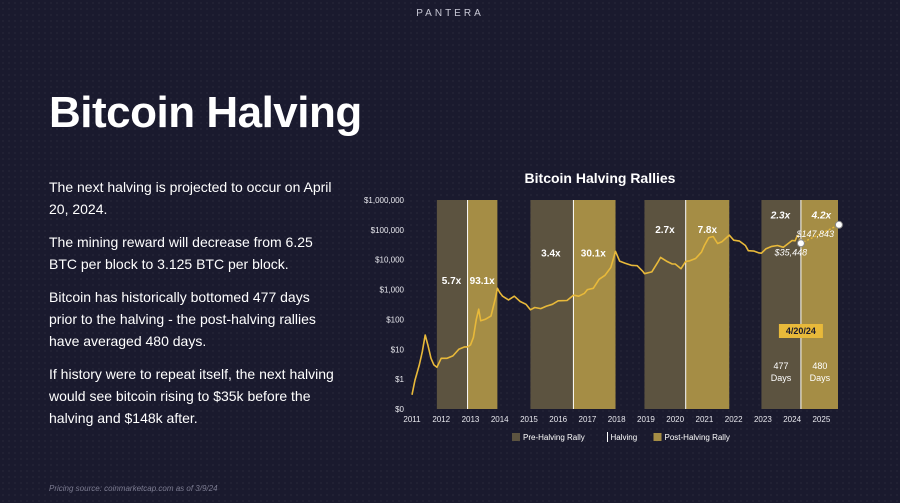 This screenshot has height=503, width=900. I want to click on x-tick-label: 2018, so click(617, 419).